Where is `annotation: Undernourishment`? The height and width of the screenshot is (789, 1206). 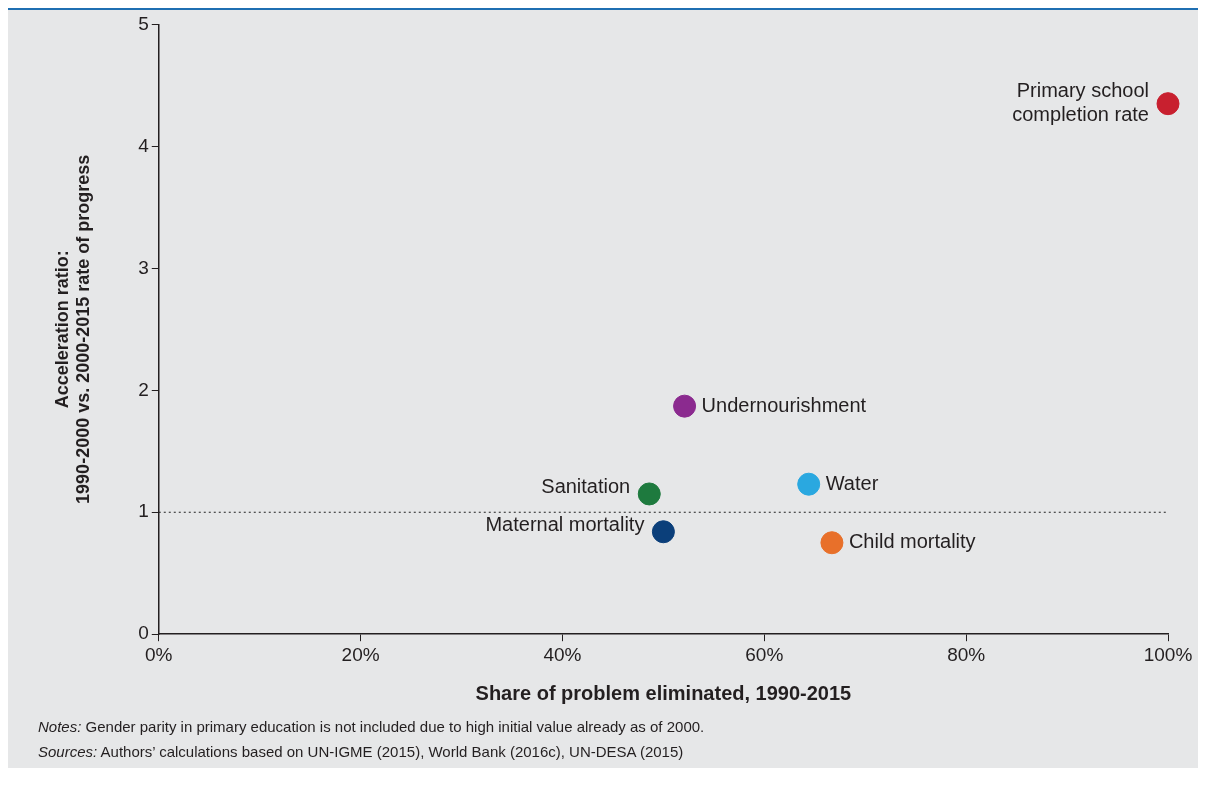
annotation: Undernourishment is located at coordinates (784, 404).